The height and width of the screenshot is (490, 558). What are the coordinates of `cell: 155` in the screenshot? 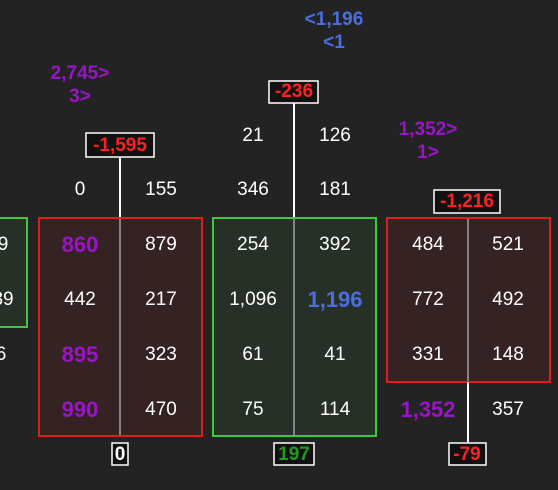 It's located at (161, 189).